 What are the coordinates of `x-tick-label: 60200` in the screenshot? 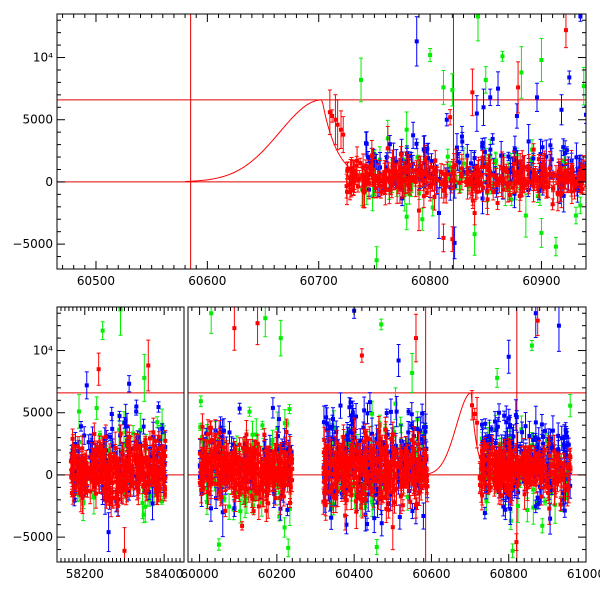 It's located at (277, 574).